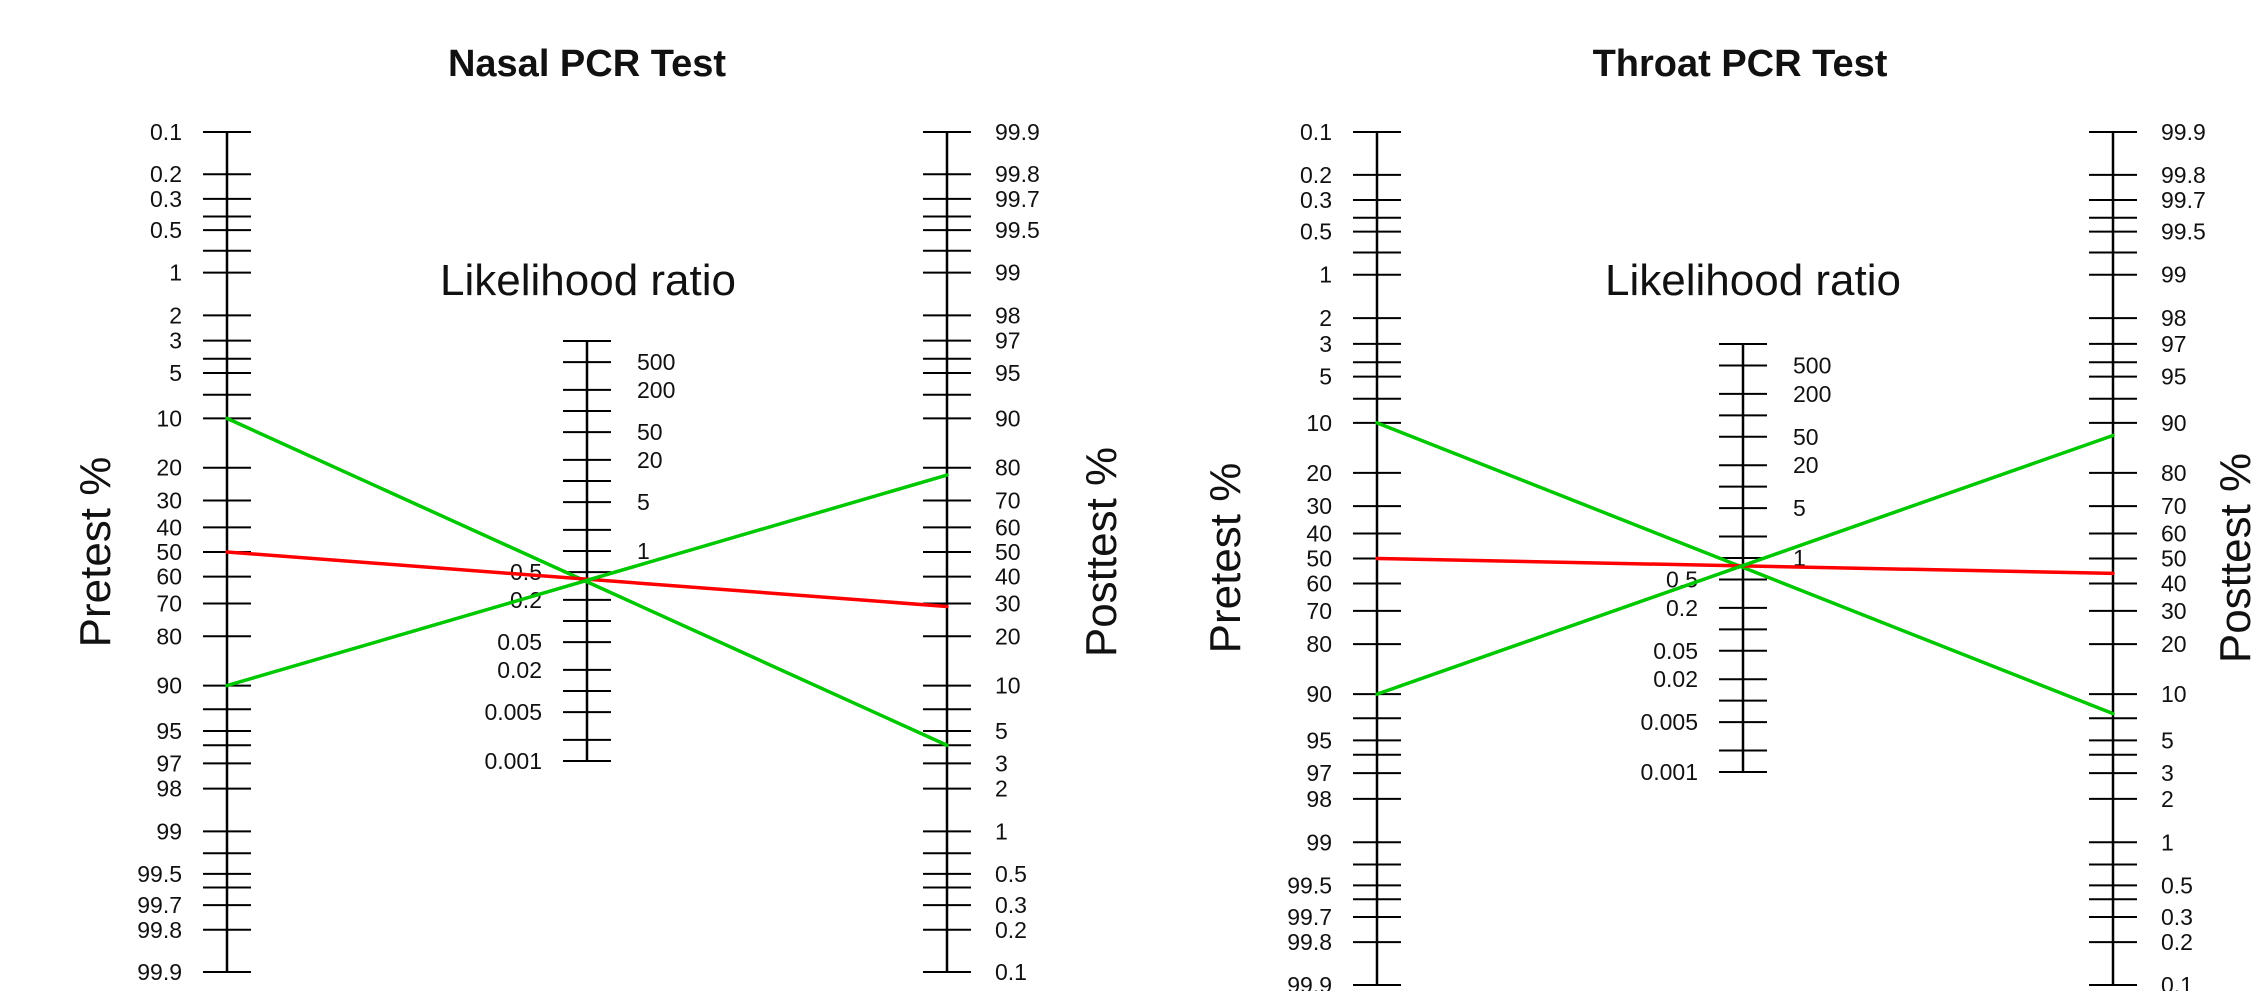  What do you see at coordinates (650, 432) in the screenshot?
I see `likelihood-tick-label: 50` at bounding box center [650, 432].